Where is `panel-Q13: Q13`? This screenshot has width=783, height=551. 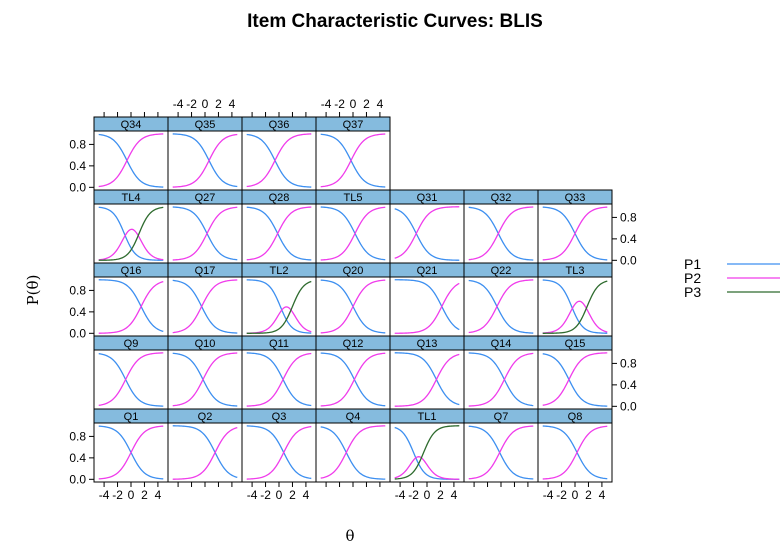
panel-Q13: Q13 is located at coordinates (427, 372).